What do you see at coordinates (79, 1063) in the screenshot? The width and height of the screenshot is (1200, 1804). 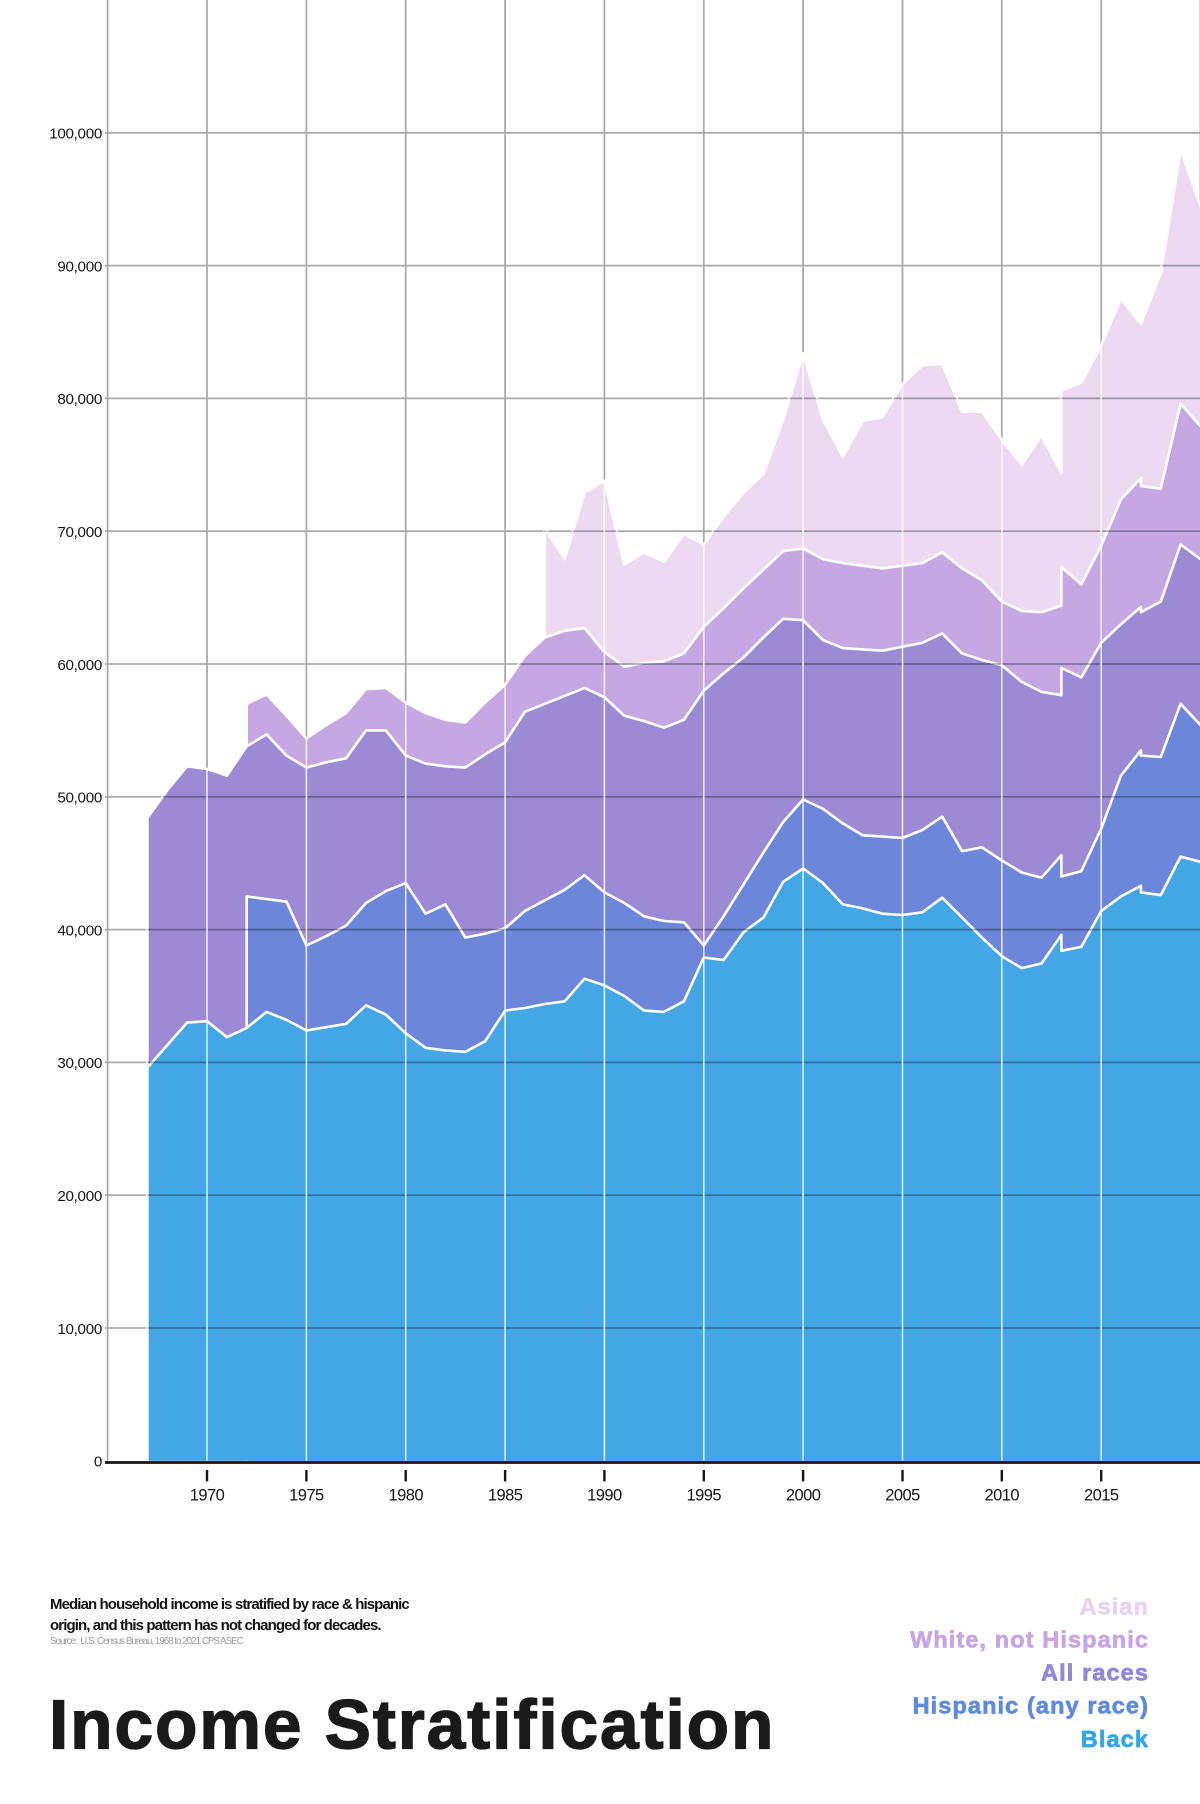 I see `svg-text: 30,000` at bounding box center [79, 1063].